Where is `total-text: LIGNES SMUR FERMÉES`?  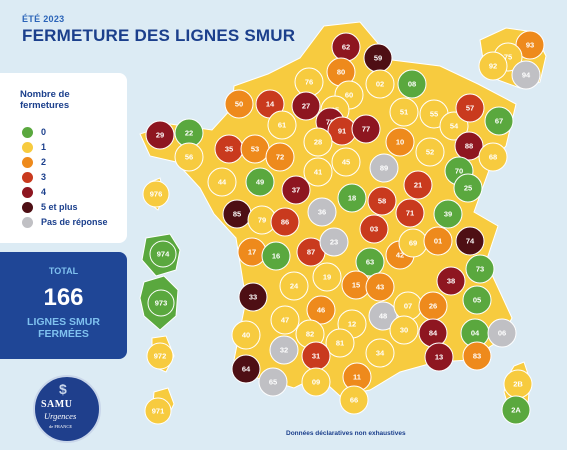 total-text: LIGNES SMUR FERMÉES is located at coordinates (63, 328).